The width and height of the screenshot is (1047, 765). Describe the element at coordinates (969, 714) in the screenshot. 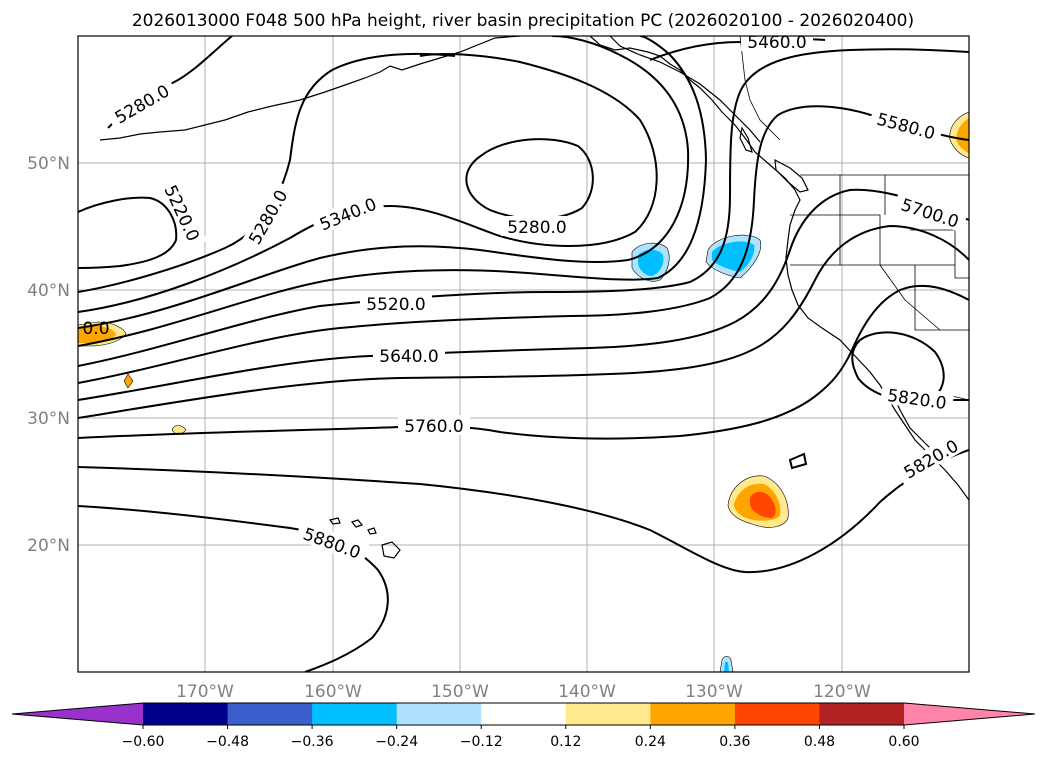

I see `colorbar-extend-max` at that location.